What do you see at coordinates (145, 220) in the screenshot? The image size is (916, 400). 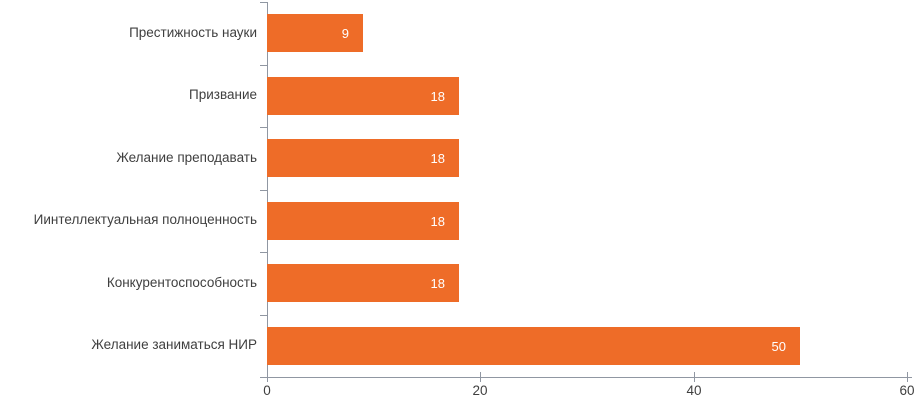 I see `category-label: Иинтеллектуальная полноценность` at bounding box center [145, 220].